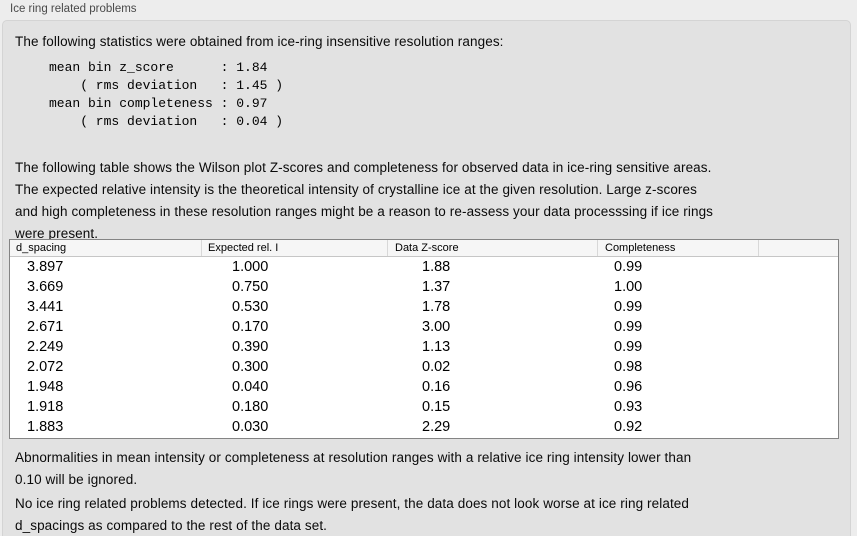  What do you see at coordinates (250, 427) in the screenshot?
I see `table-cell: 0.030` at bounding box center [250, 427].